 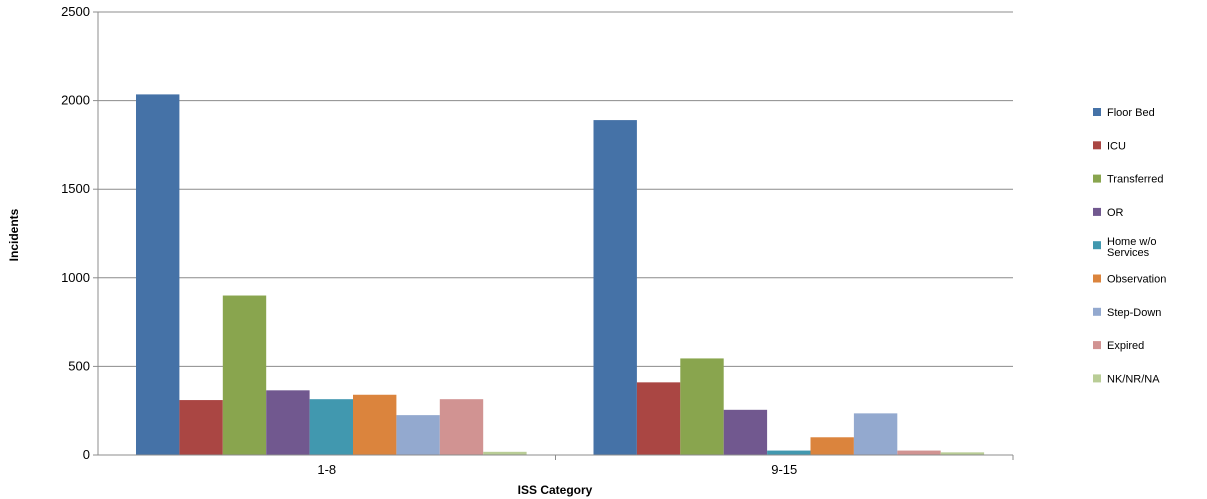 I want to click on y-tick-label: 0, so click(x=86, y=454).